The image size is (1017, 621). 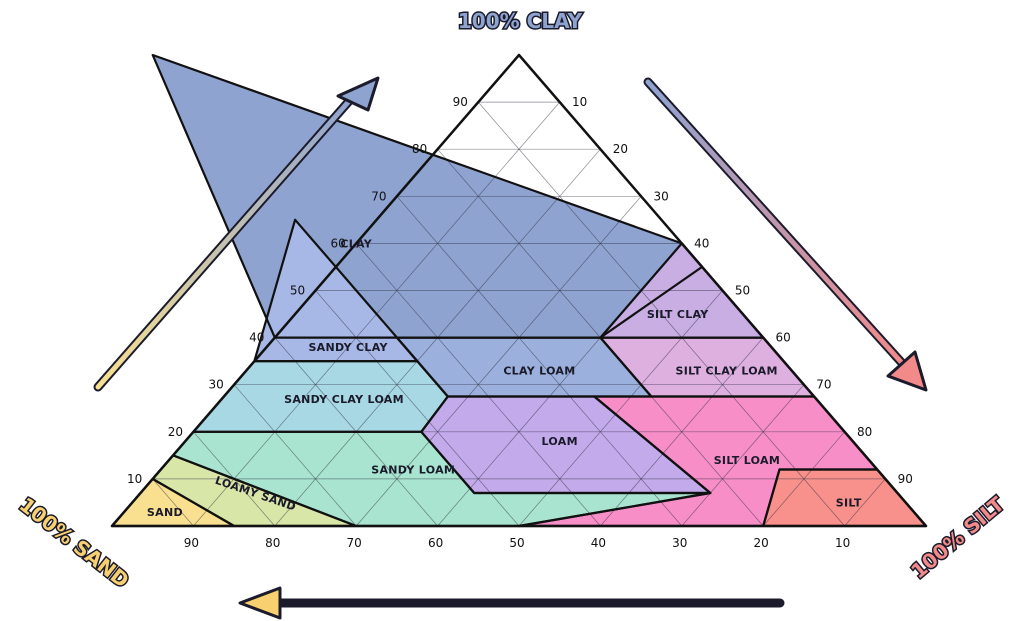 What do you see at coordinates (378, 196) in the screenshot?
I see `tick-left: 70` at bounding box center [378, 196].